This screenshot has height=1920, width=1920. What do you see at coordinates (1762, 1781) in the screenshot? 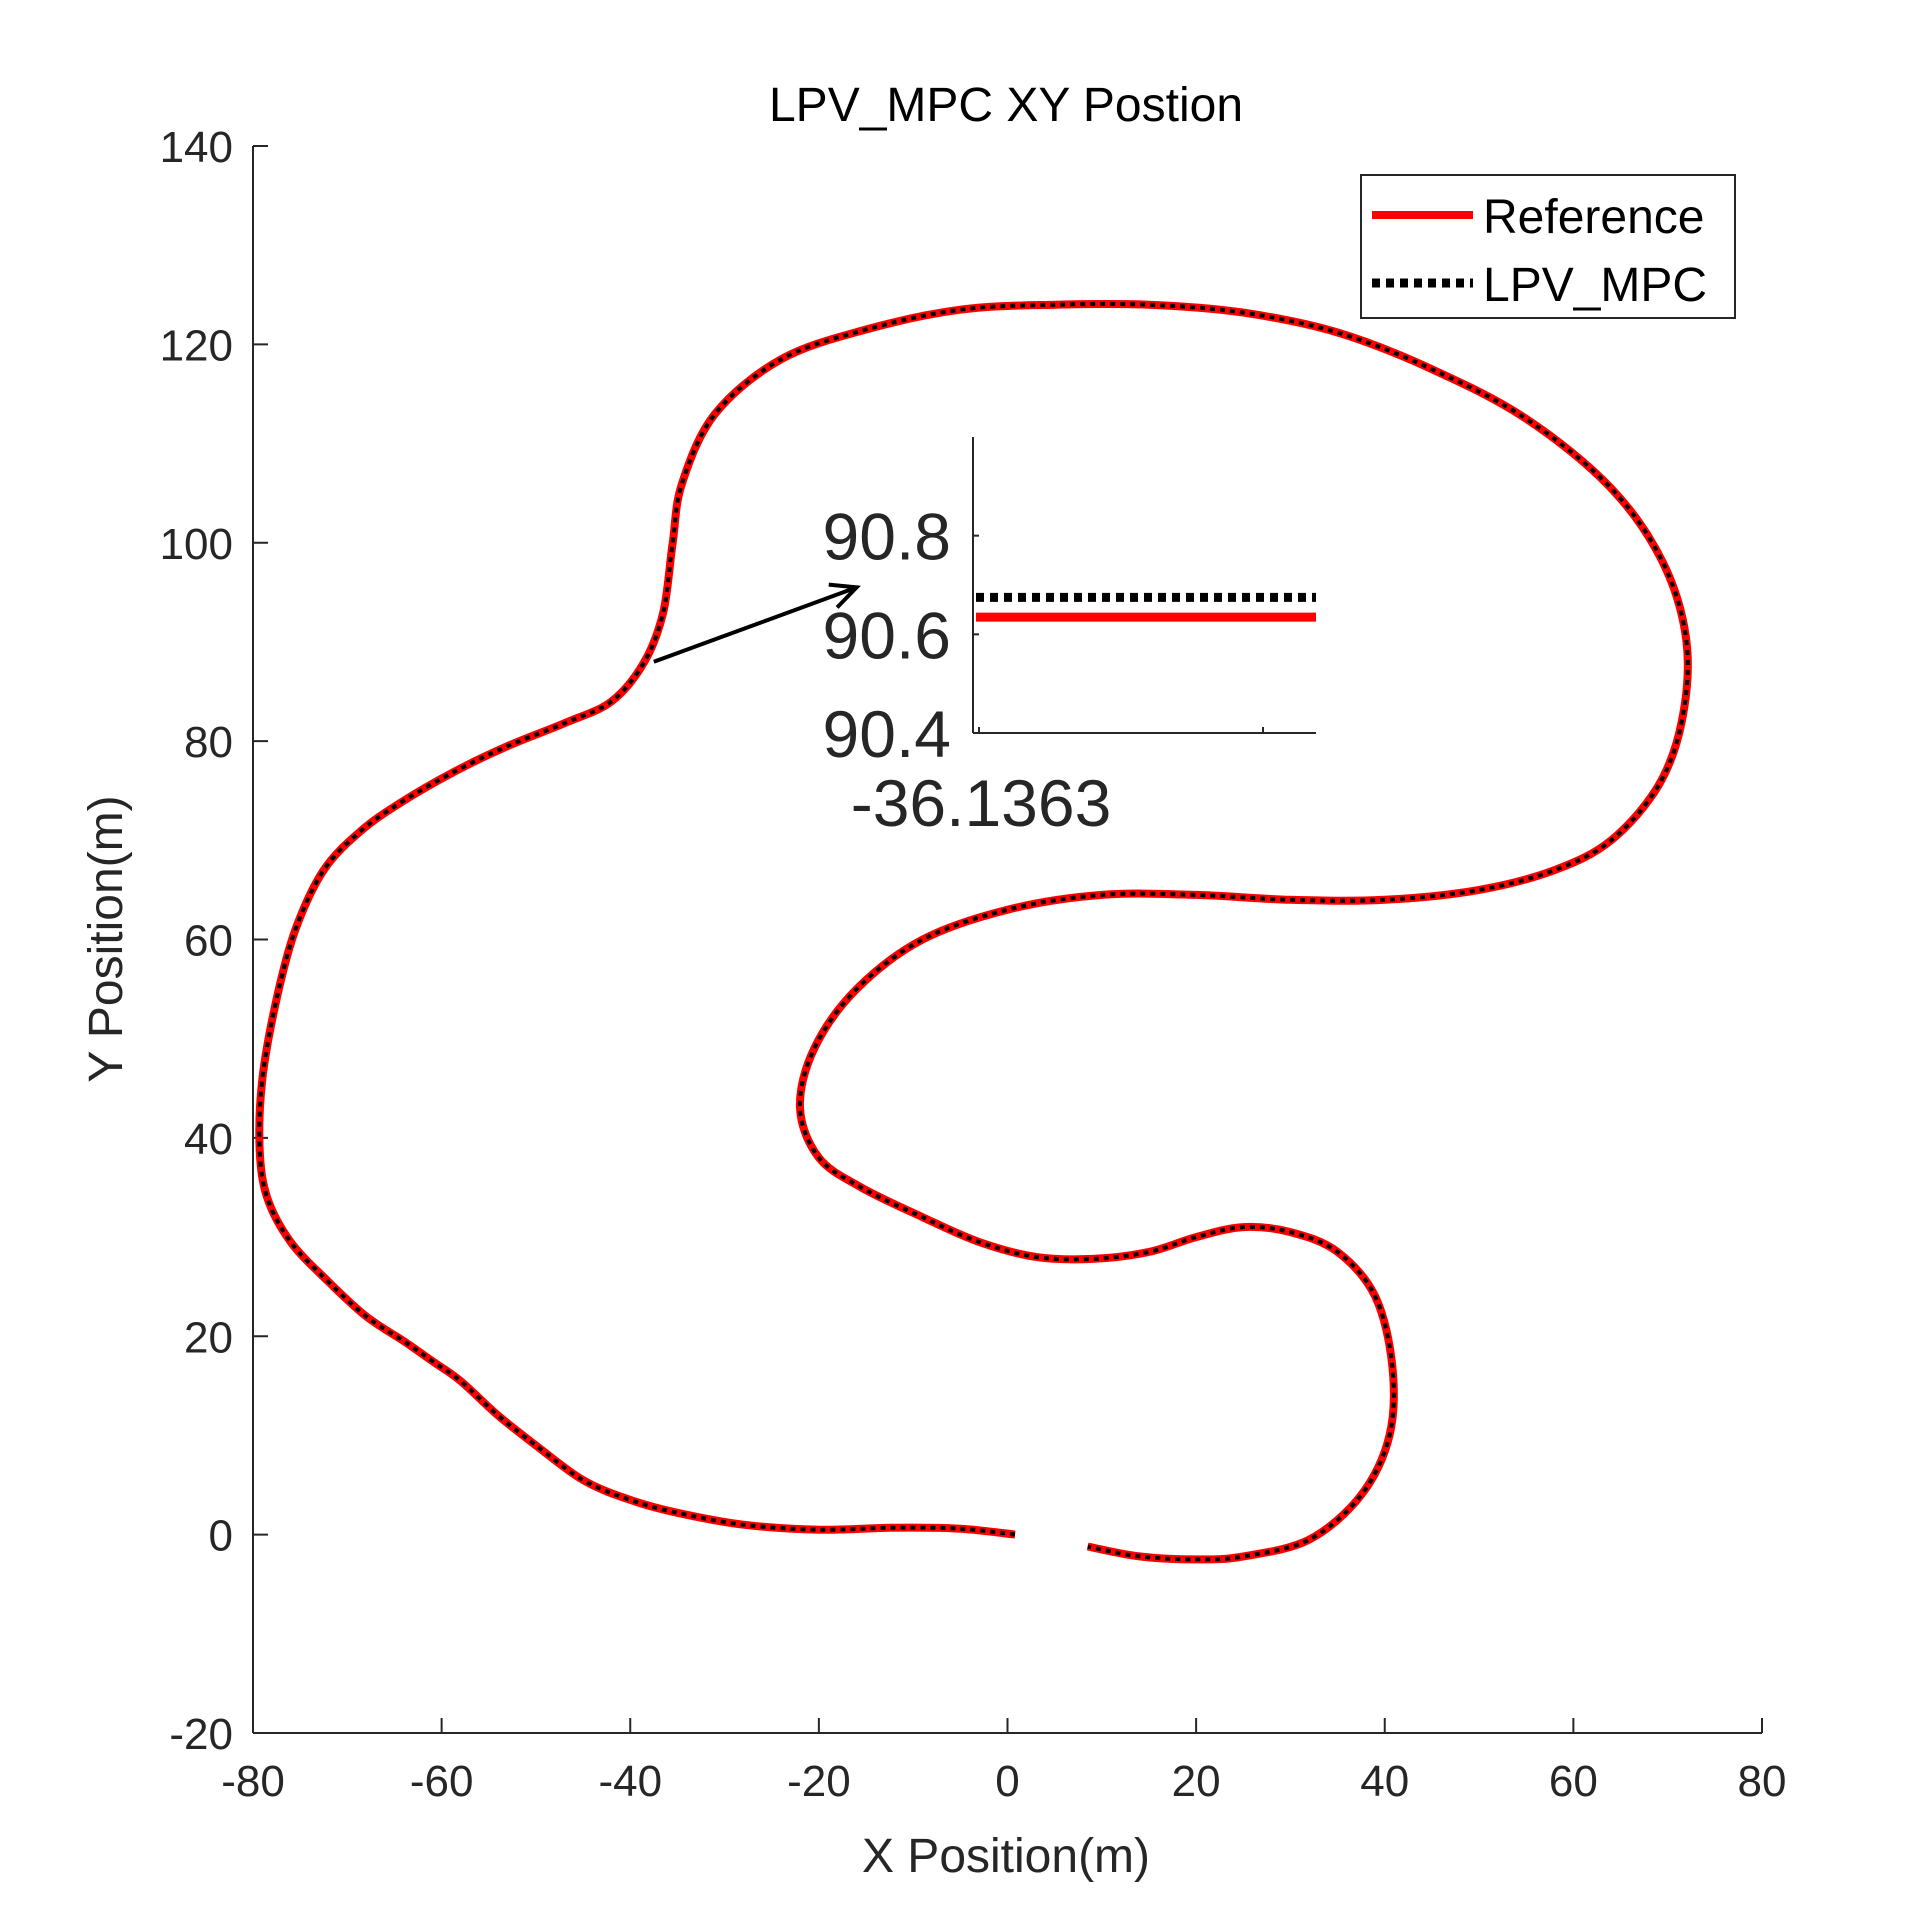
I see `x-tick-label: 80` at bounding box center [1762, 1781].